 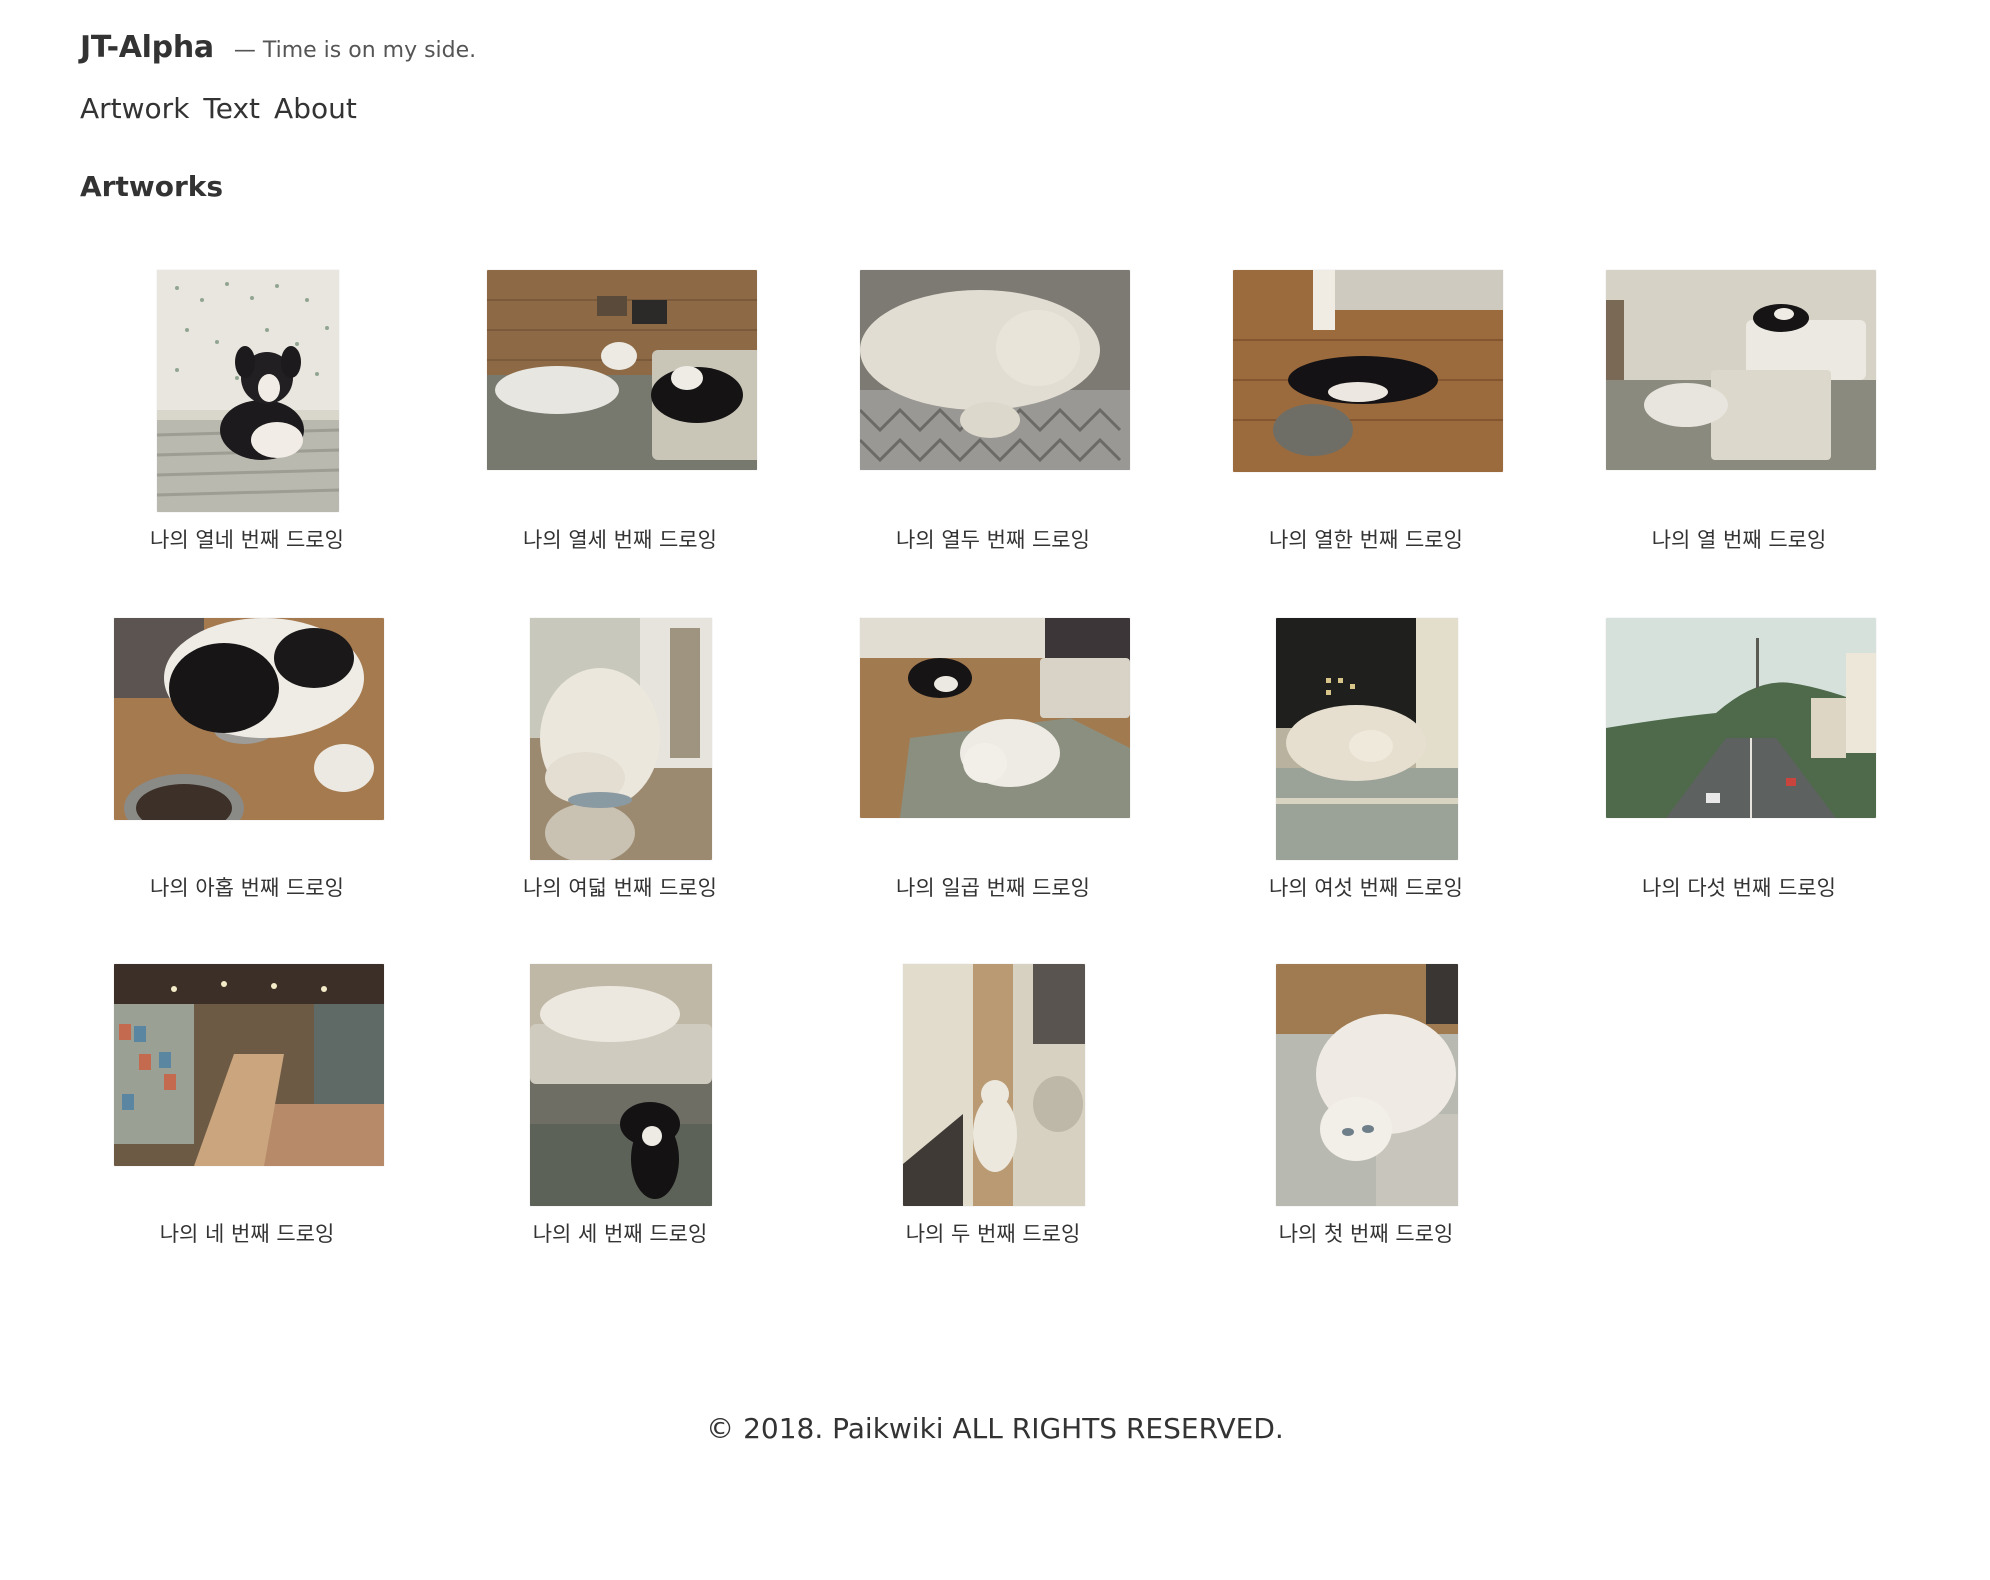 I want to click on main-nav: Artwork Text About, so click(x=218, y=108).